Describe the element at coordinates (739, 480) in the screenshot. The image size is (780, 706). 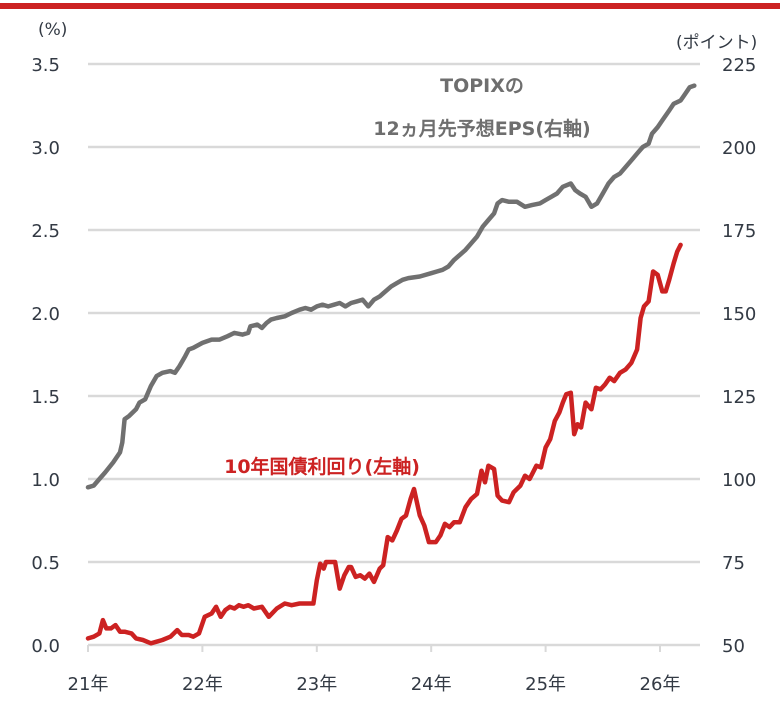
I see `right-y-tick-label: 100` at that location.